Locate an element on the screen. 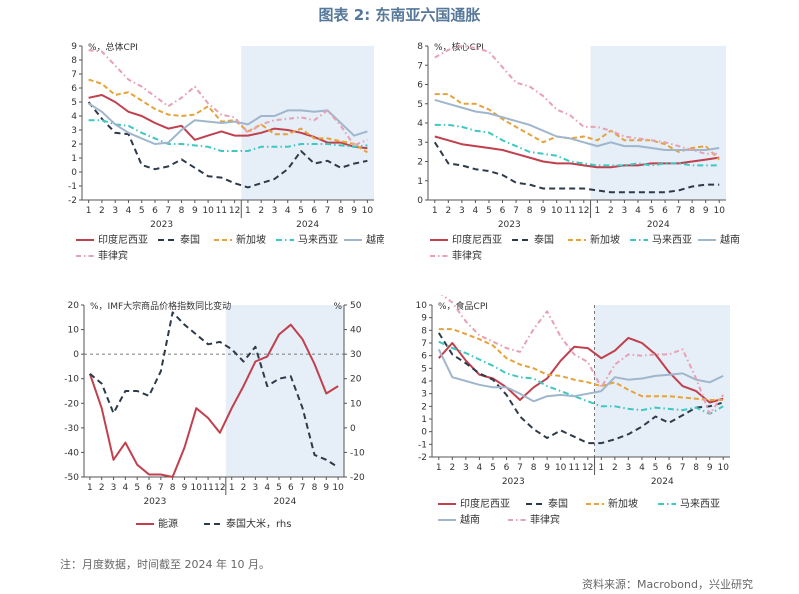 The width and height of the screenshot is (799, 594). y-tick-label: 1 is located at coordinates (74, 159).